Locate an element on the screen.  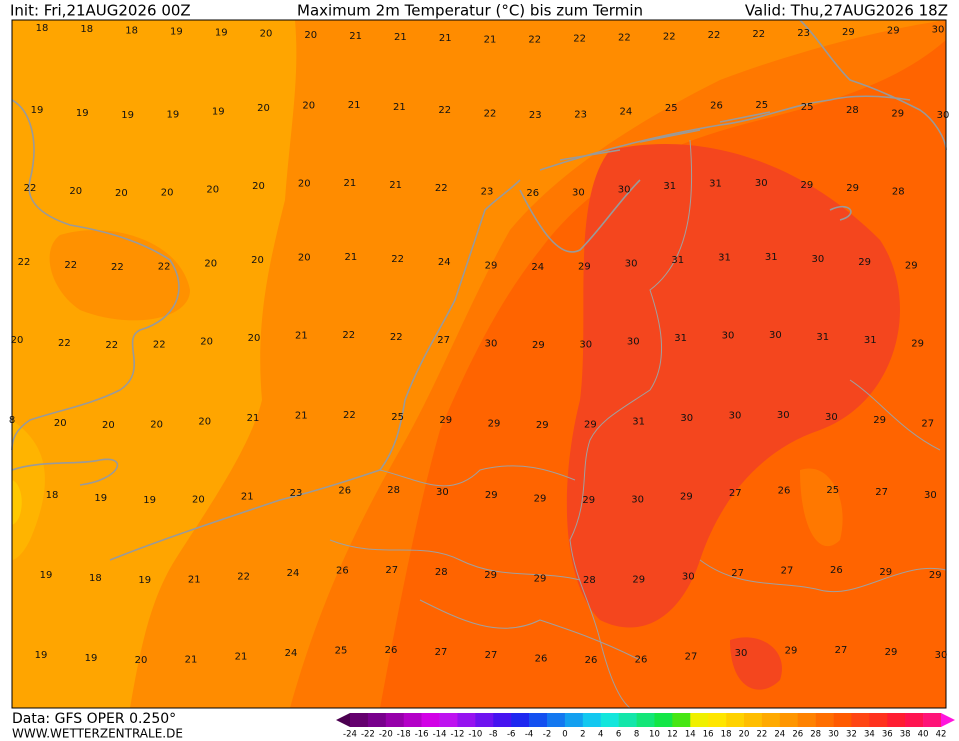
colorbar-label: 30 is located at coordinates (833, 735).